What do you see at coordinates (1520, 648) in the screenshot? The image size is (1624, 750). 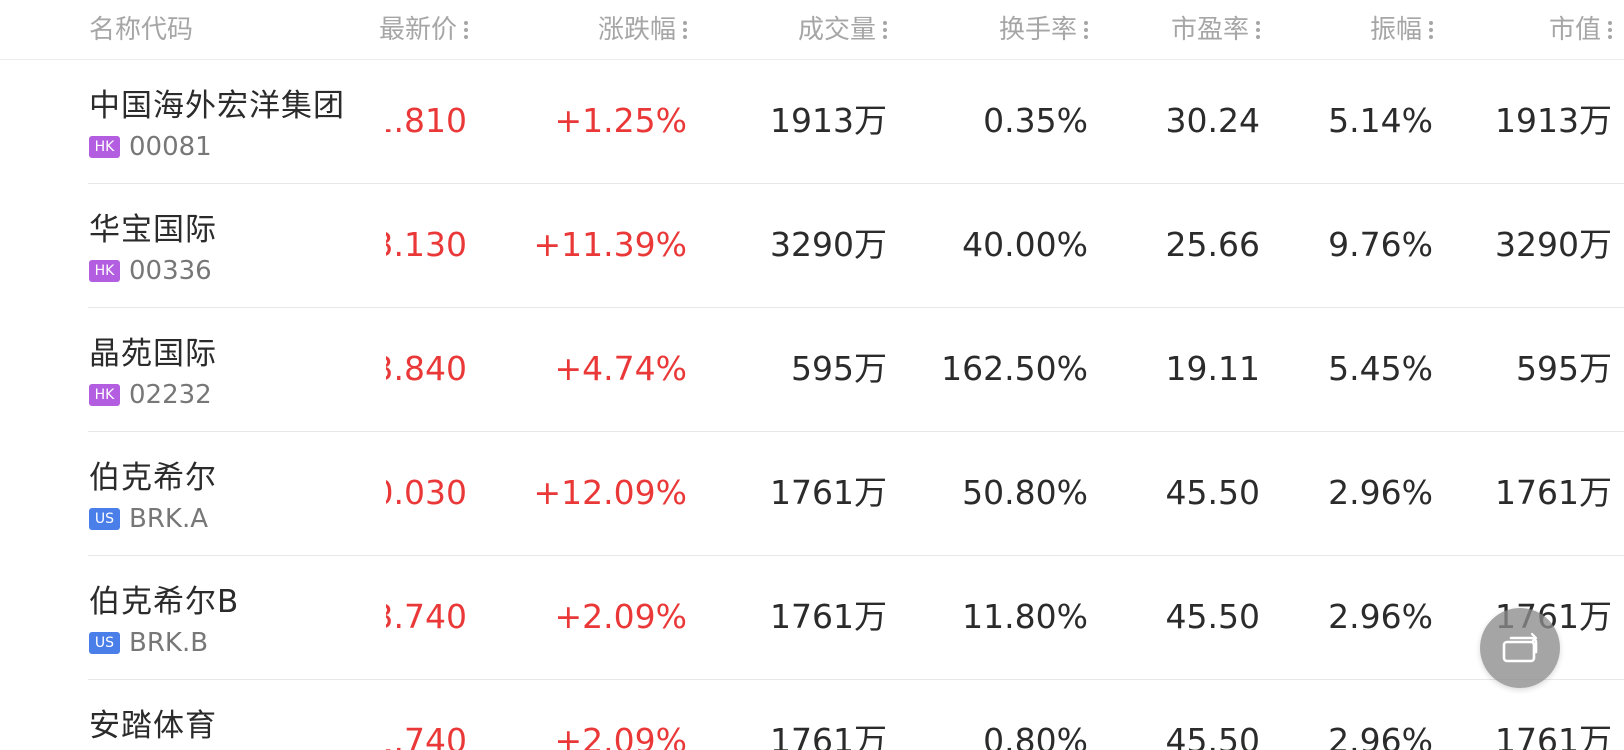 I see `floating-switch-button` at bounding box center [1520, 648].